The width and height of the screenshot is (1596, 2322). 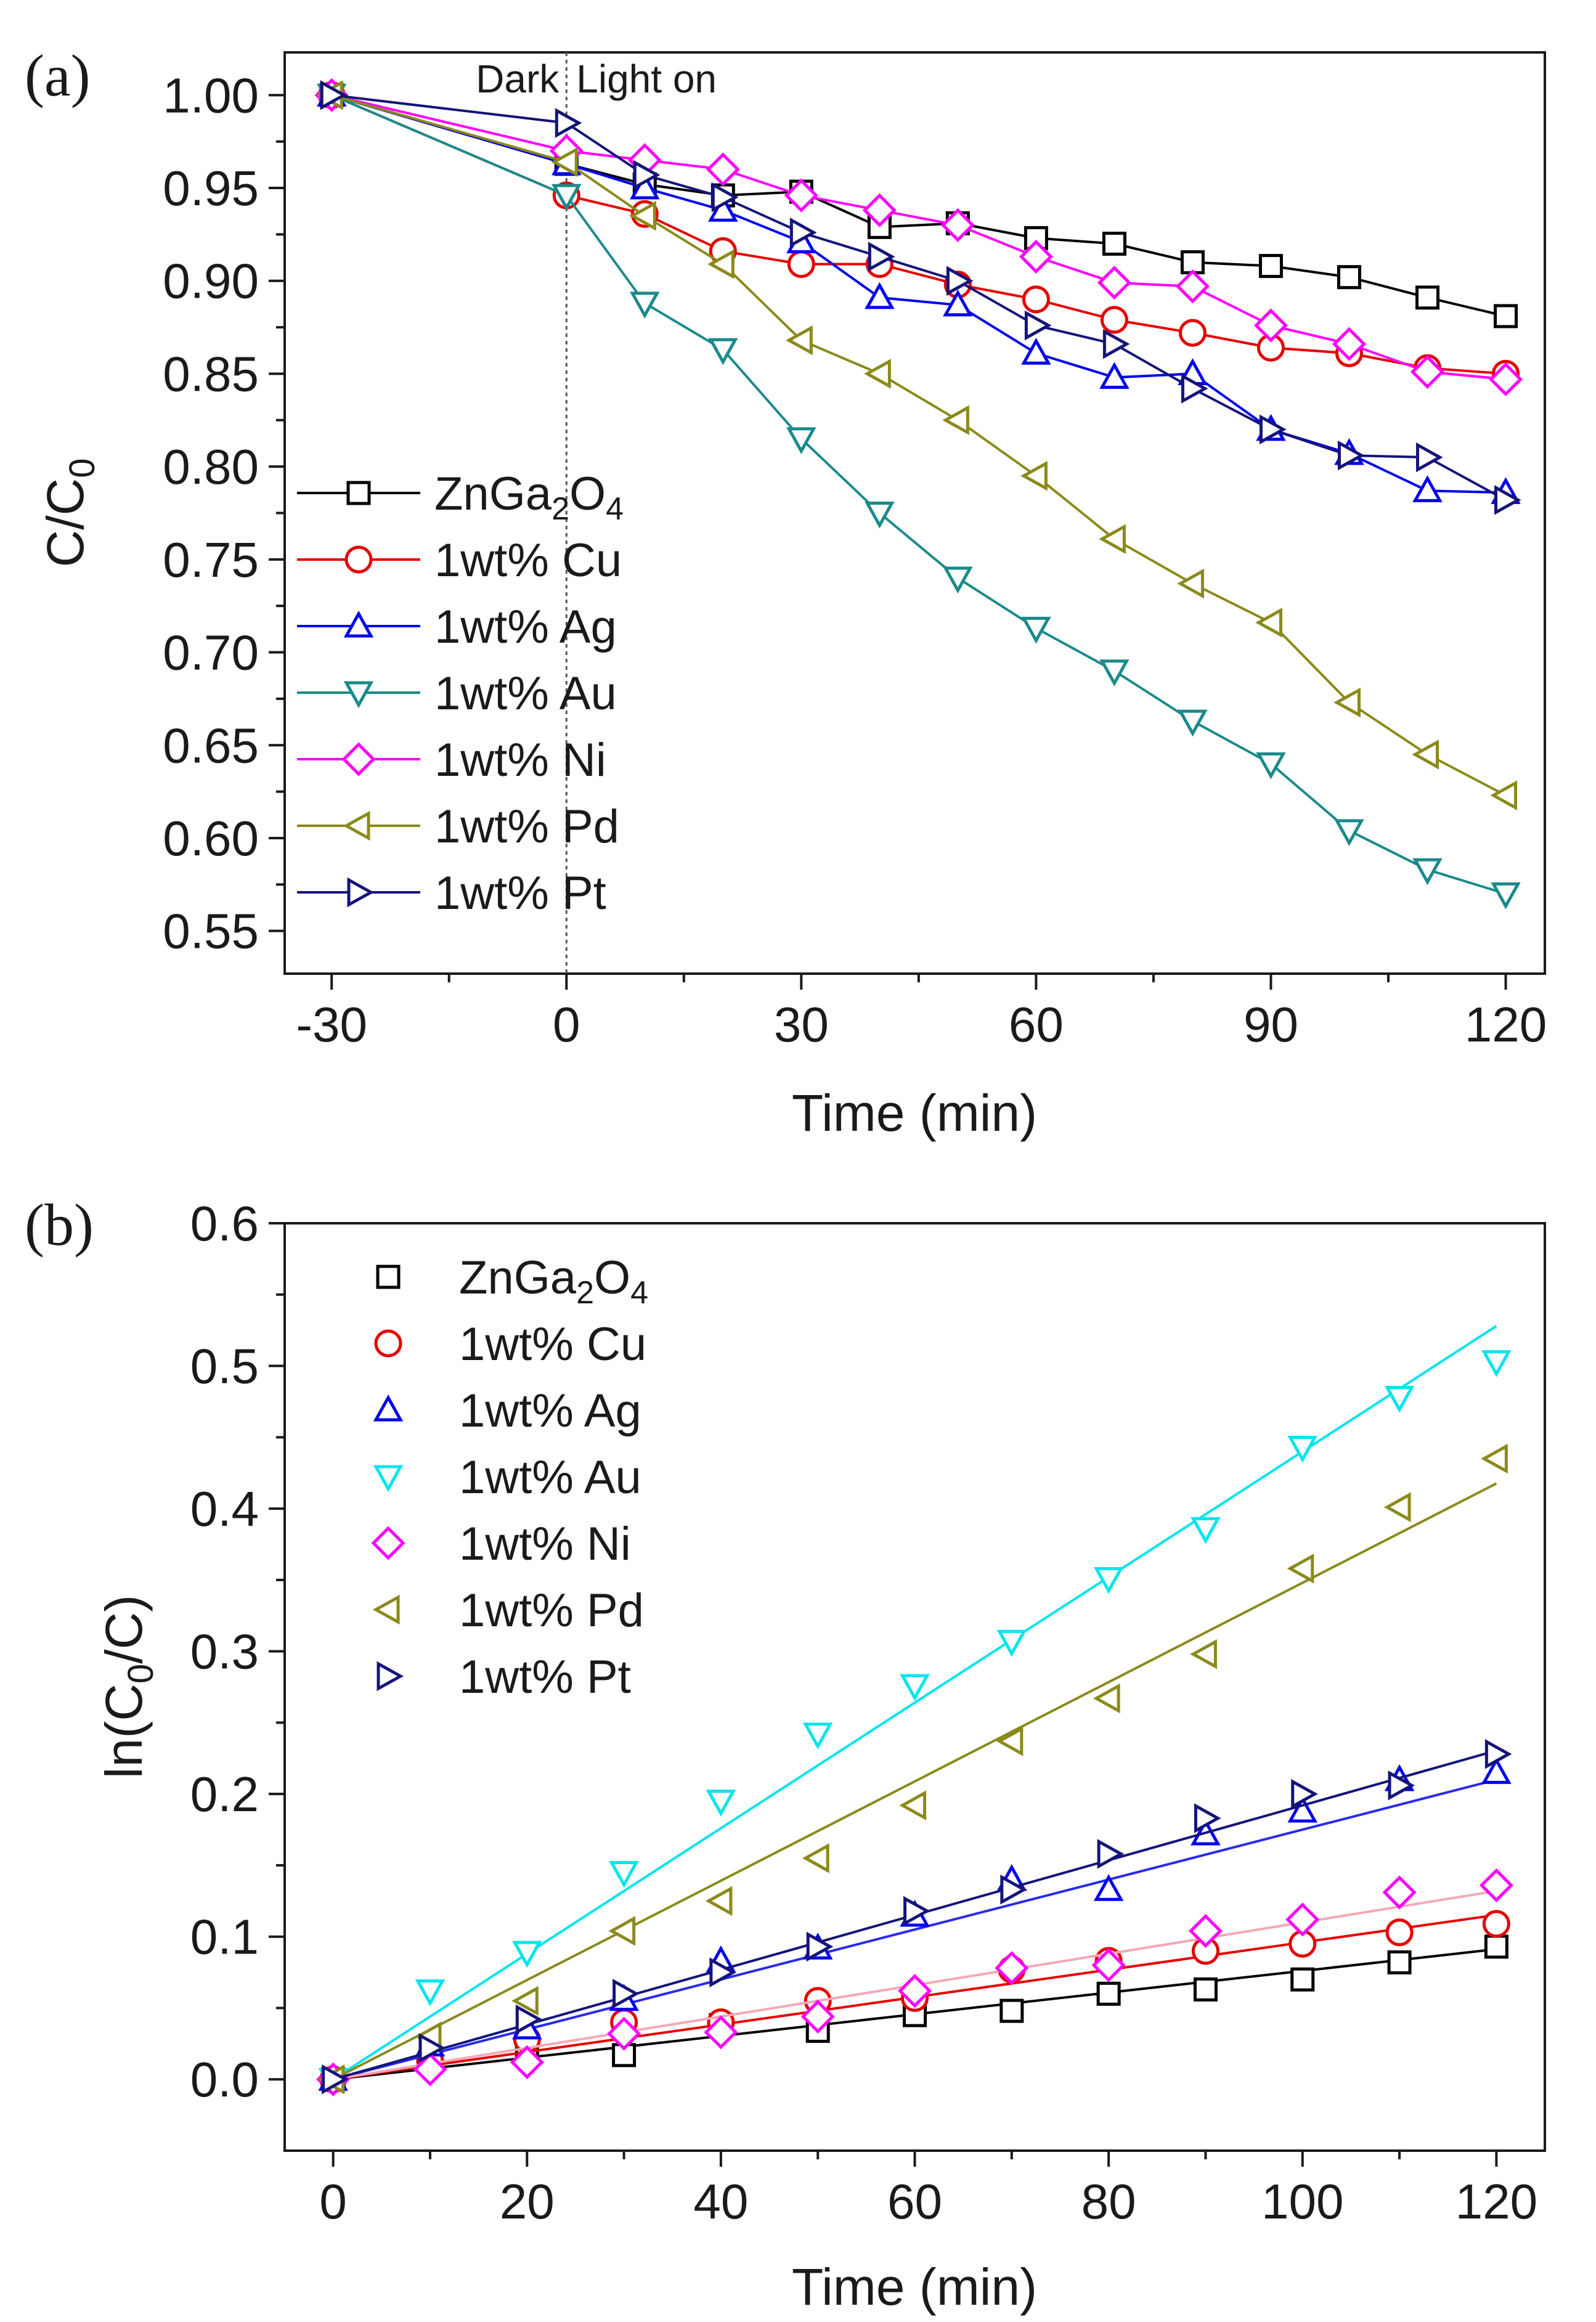 I want to click on panel-b-legend-entry-1wt-au: 1wt% Au, so click(x=507, y=1478).